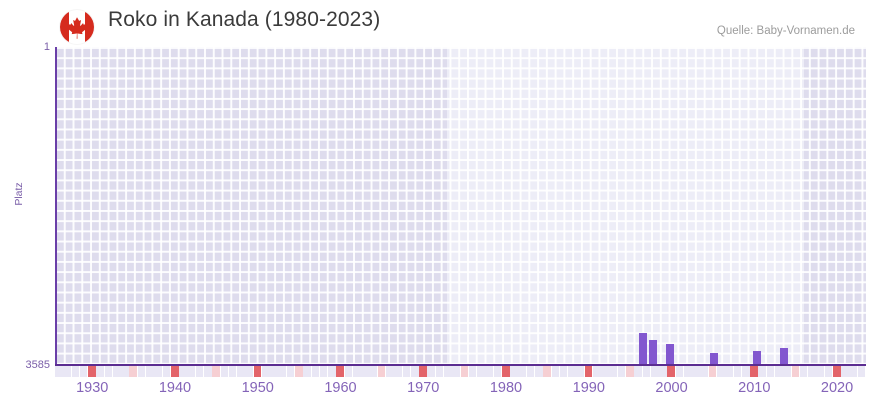 The height and width of the screenshot is (412, 873). What do you see at coordinates (472, 371) in the screenshot?
I see `tick-square-plain-1976` at bounding box center [472, 371].